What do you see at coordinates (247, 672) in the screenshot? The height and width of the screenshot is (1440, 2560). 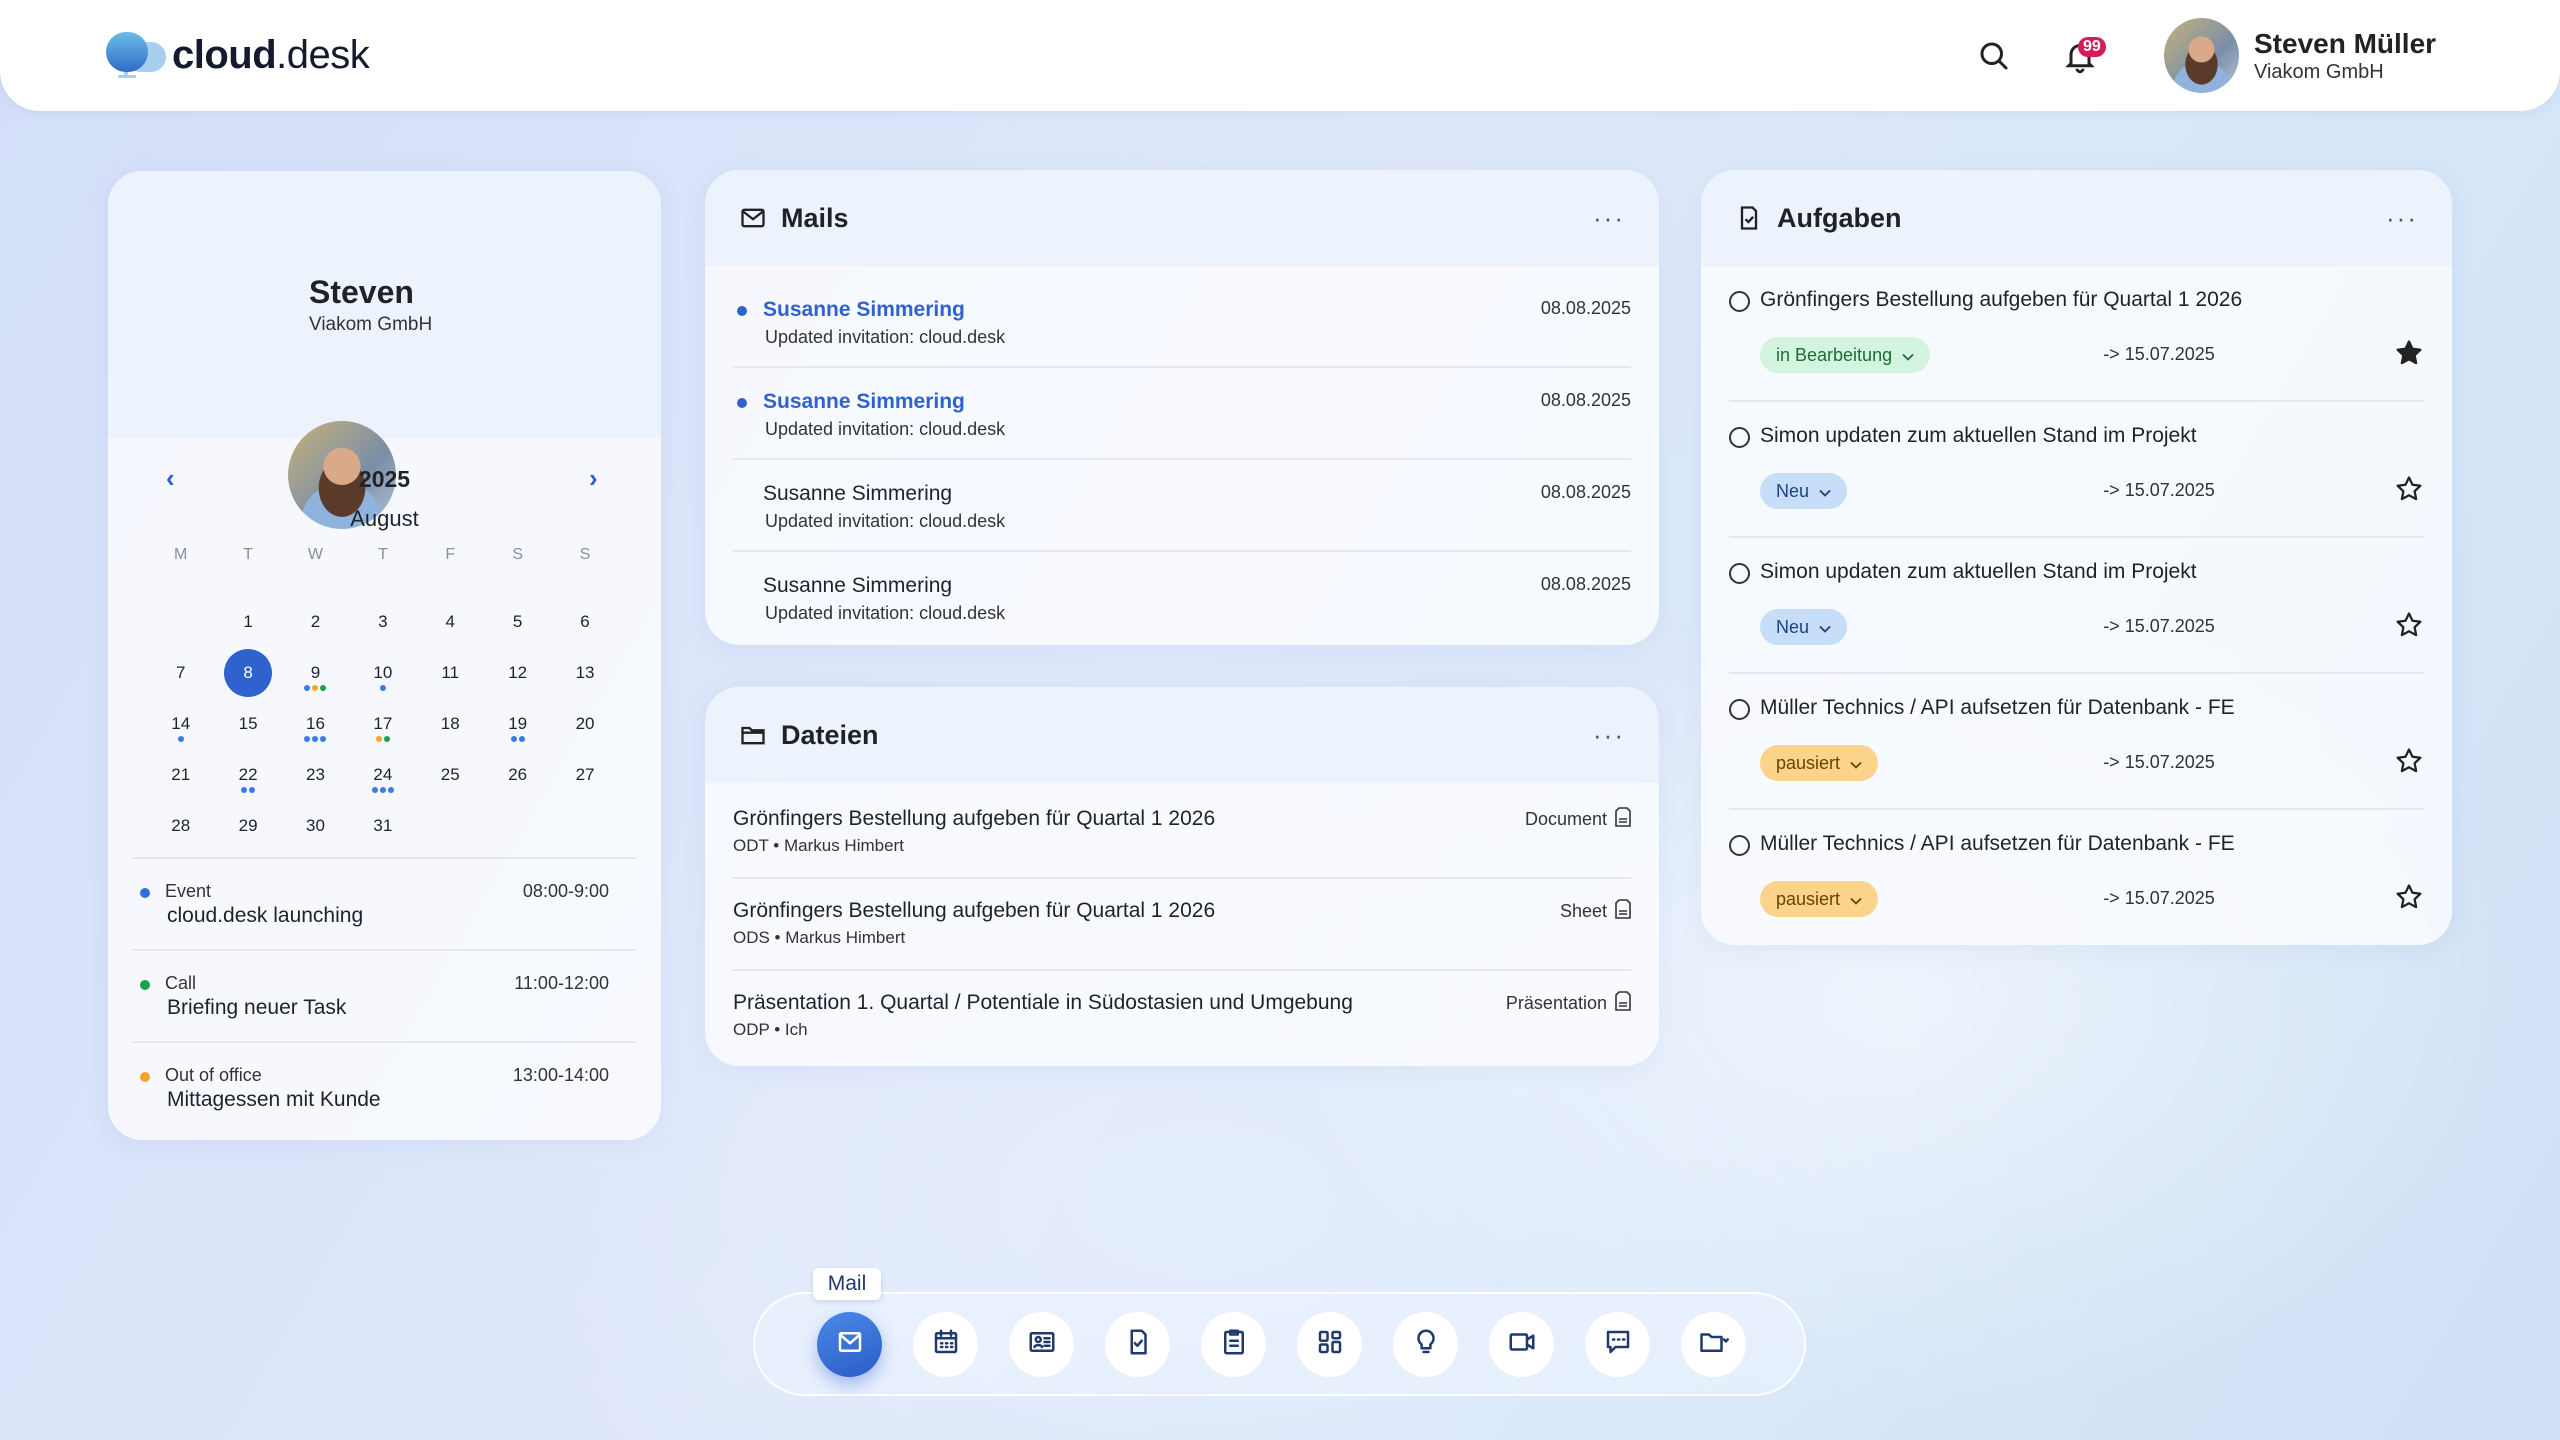 I see `calendar-day: 8` at bounding box center [247, 672].